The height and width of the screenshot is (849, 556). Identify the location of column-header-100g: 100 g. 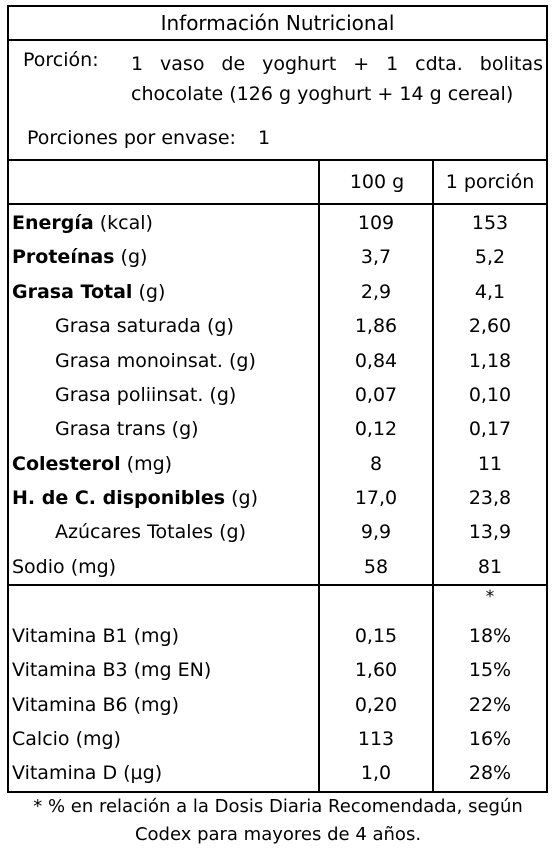
(377, 182).